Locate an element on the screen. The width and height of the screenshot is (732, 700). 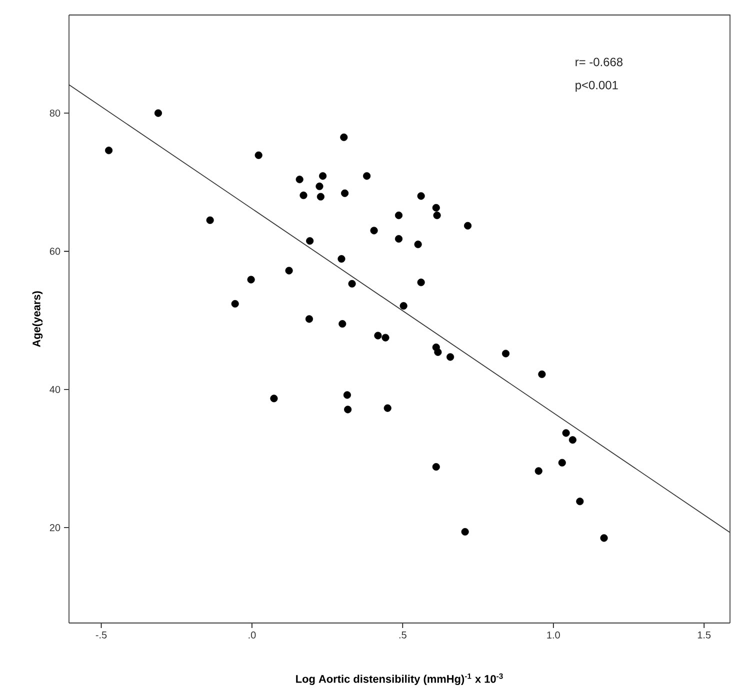
x-tick-label: 1.0 is located at coordinates (553, 635).